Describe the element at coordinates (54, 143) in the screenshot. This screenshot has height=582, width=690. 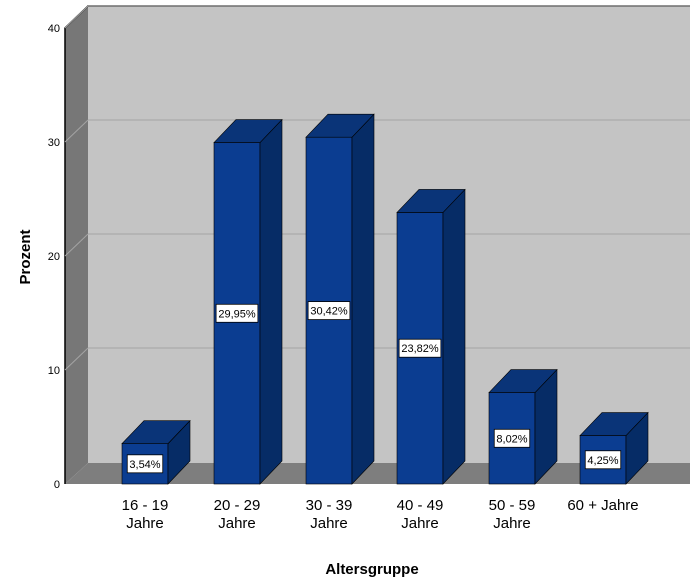
I see `y-tick-label: 30` at that location.